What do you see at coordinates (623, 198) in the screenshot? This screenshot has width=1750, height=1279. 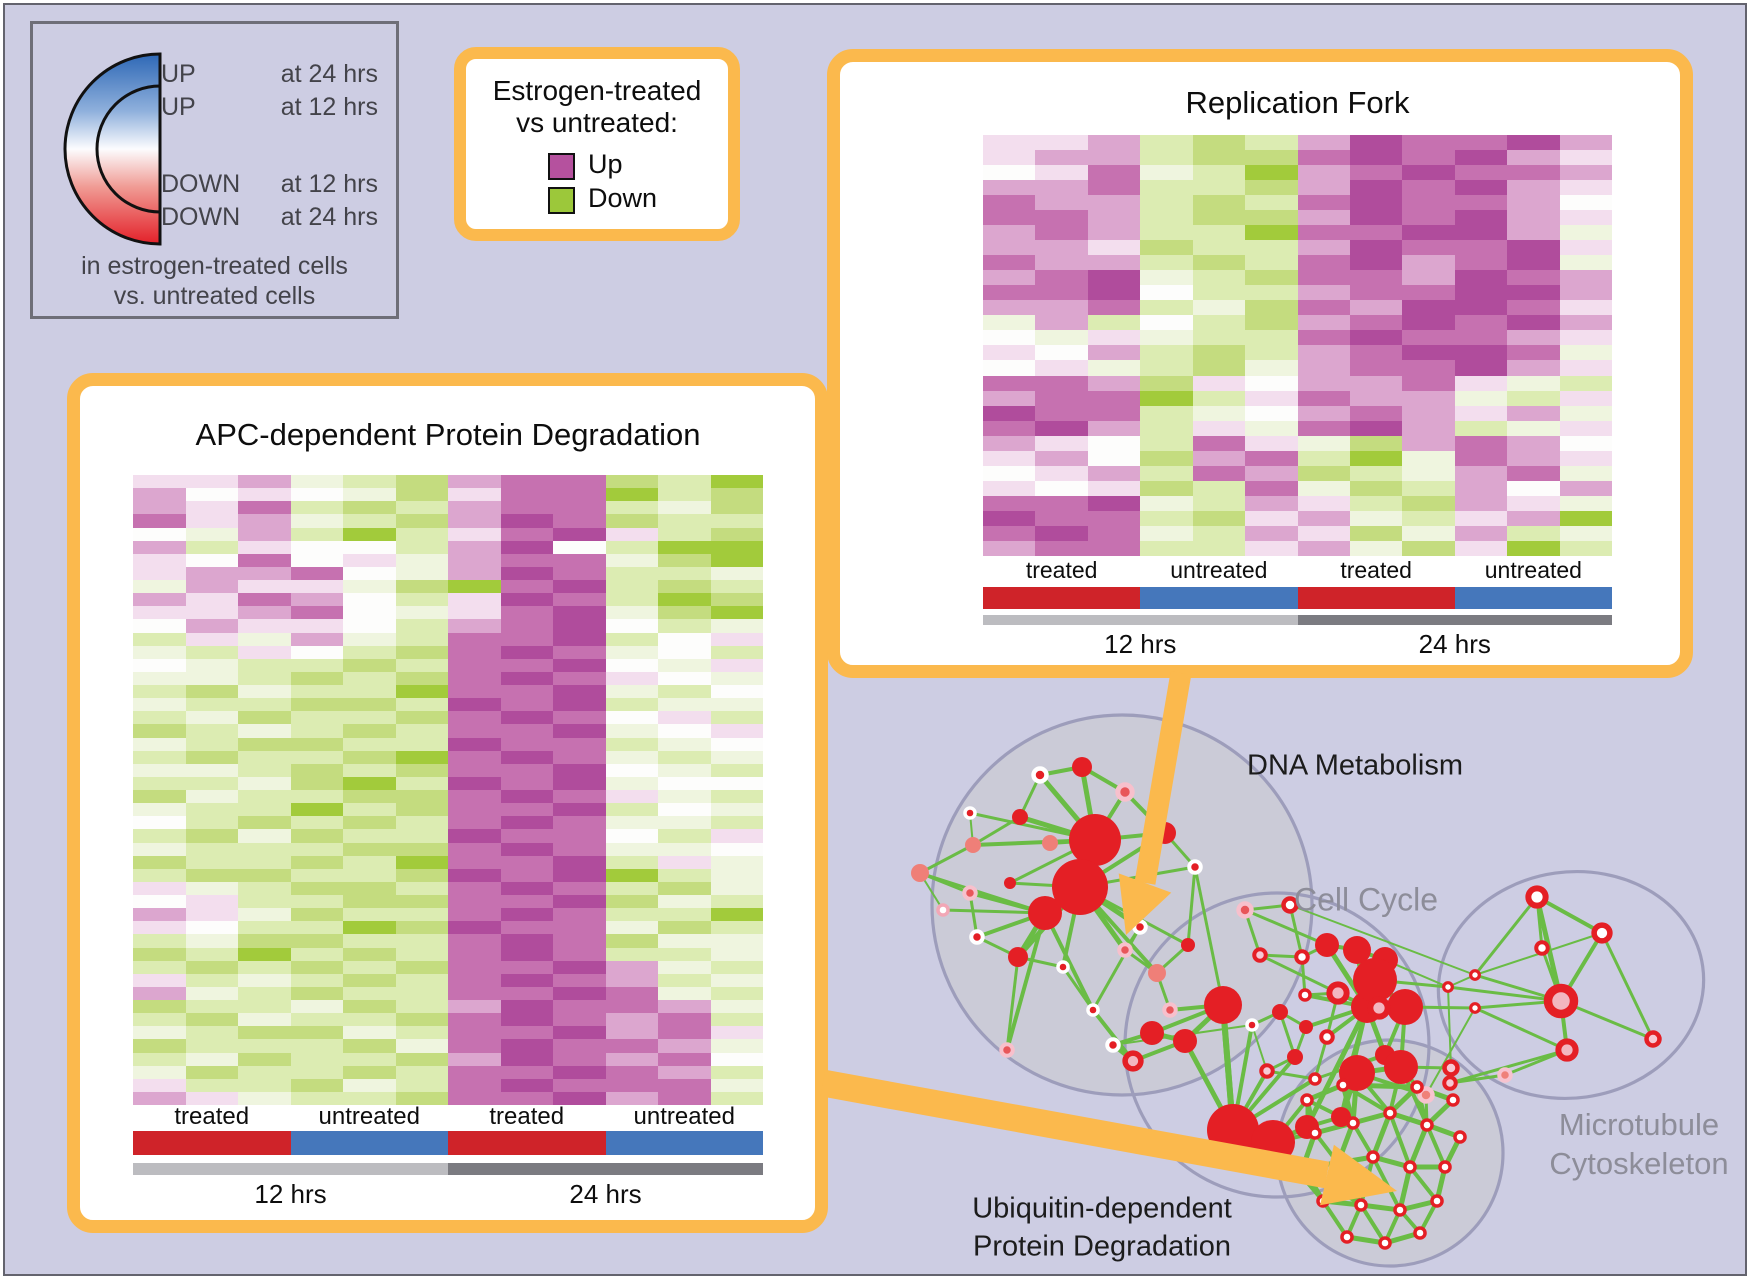 I see `down-label: Down` at bounding box center [623, 198].